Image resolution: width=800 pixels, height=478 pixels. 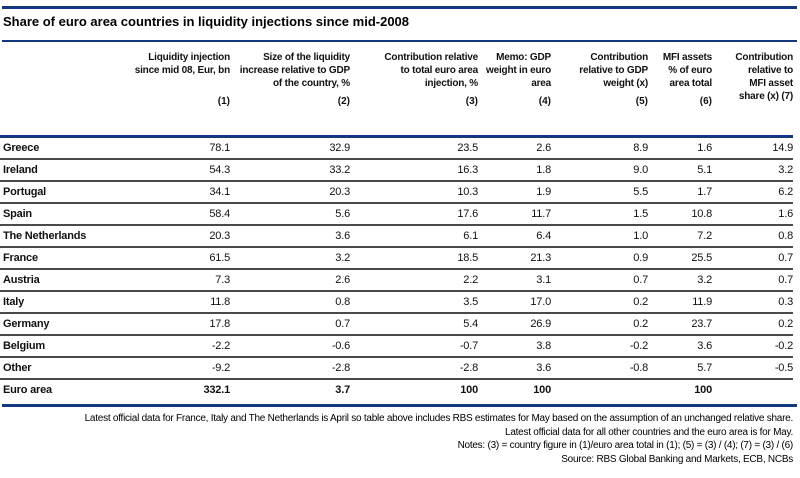 What do you see at coordinates (414, 346) in the screenshot?
I see `value-cell: -0.7` at bounding box center [414, 346].